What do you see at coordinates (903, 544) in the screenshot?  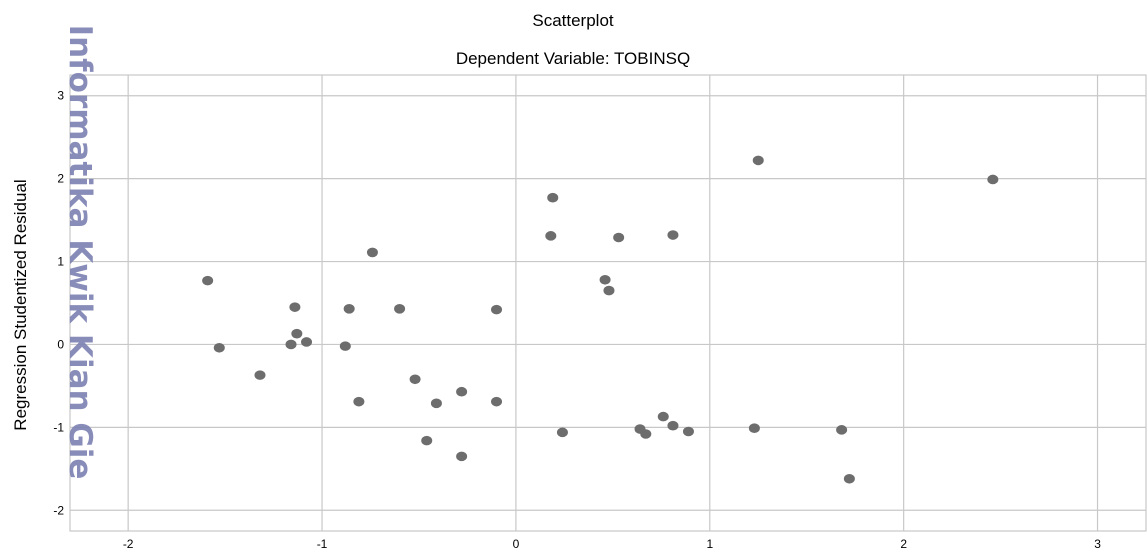 I see `x-tick-label: 2` at bounding box center [903, 544].